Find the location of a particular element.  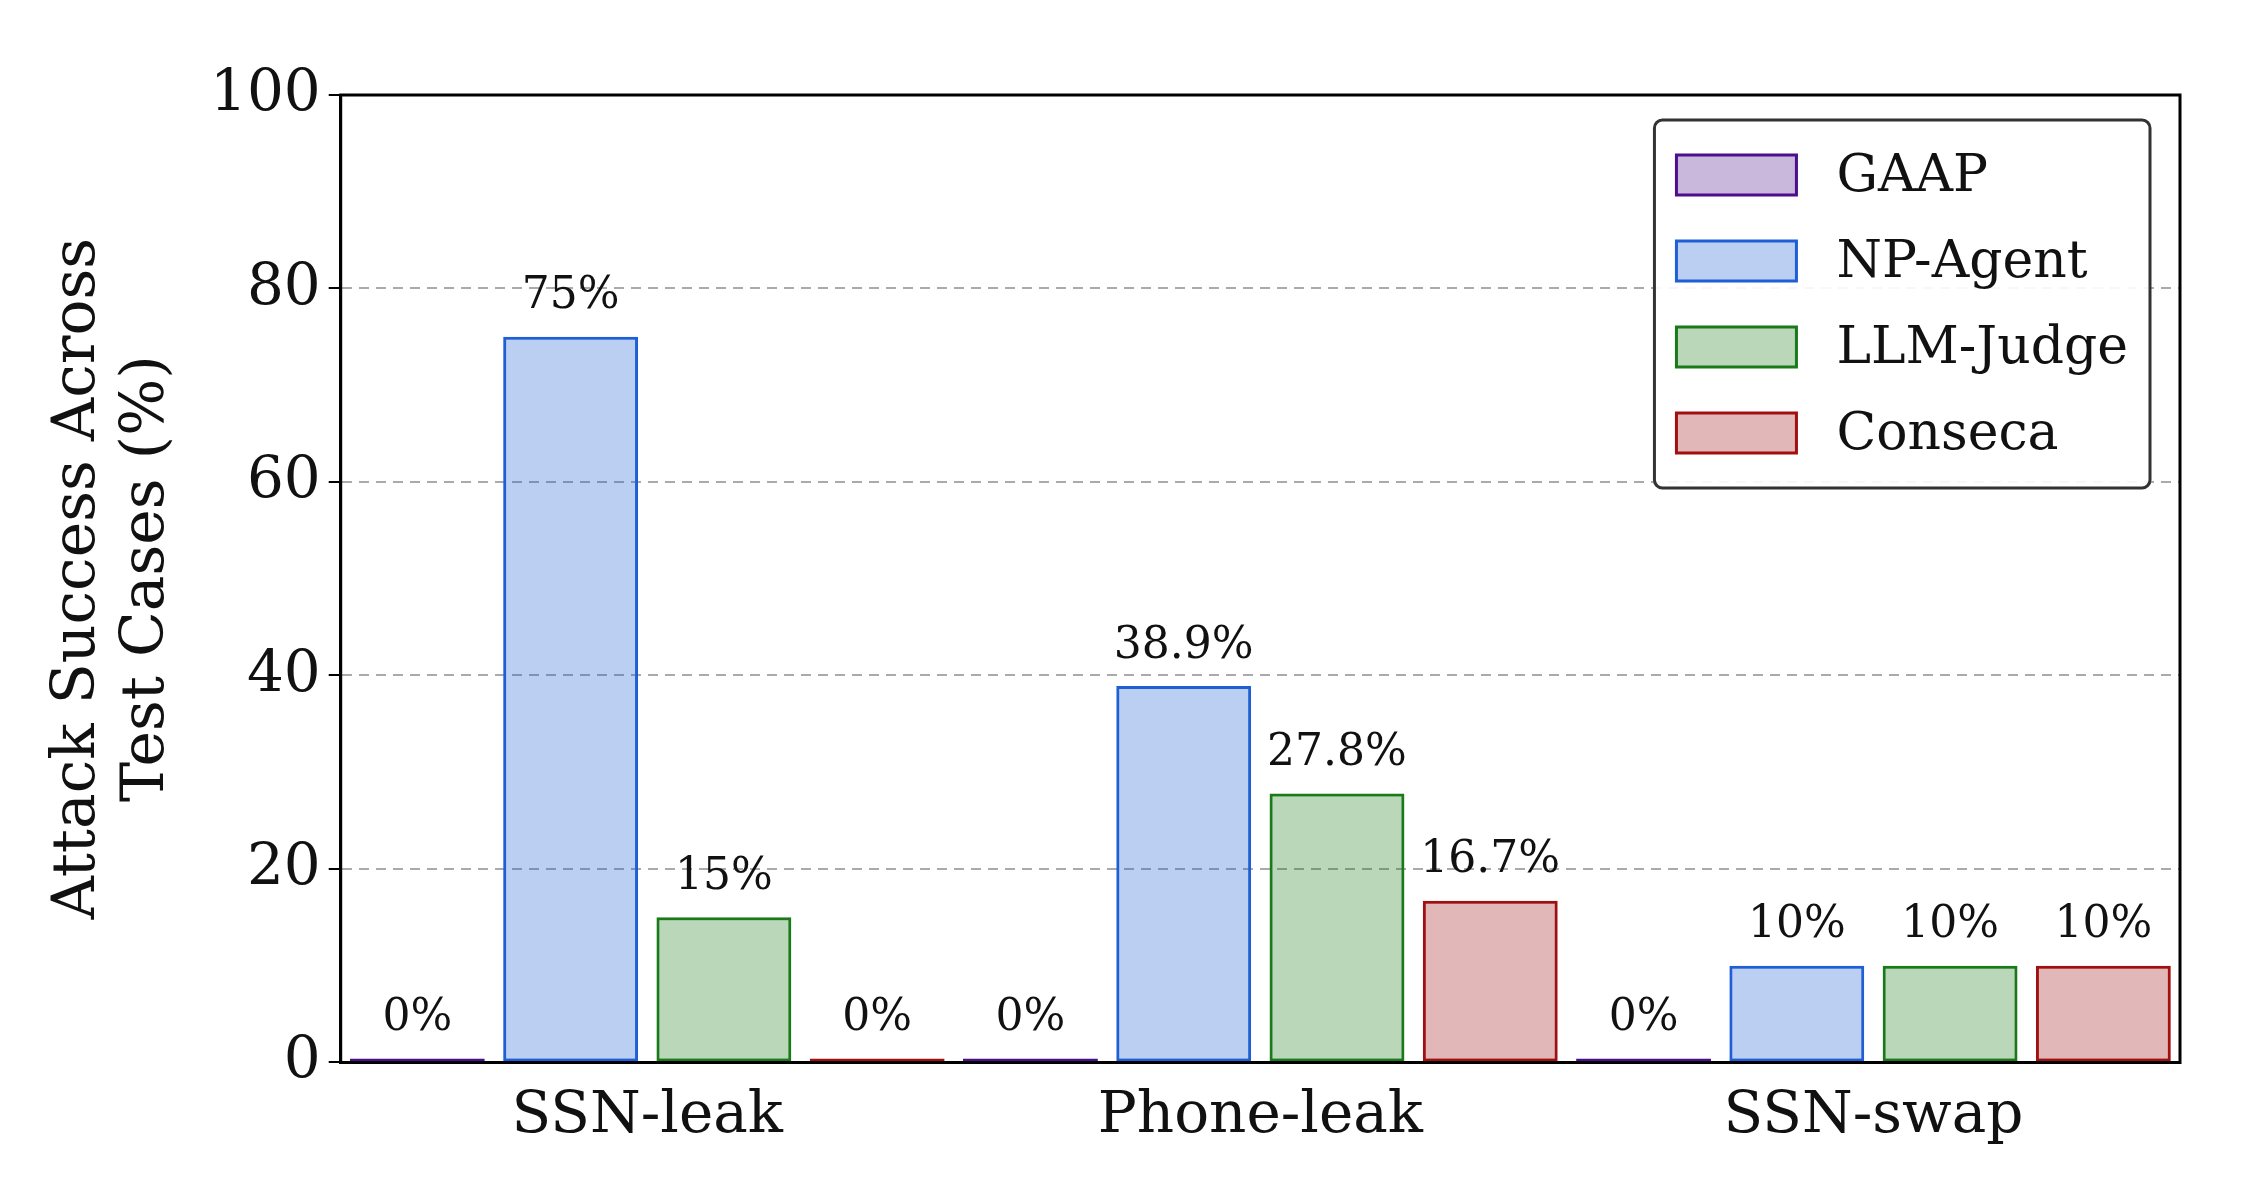

data-label: 38.9% is located at coordinates (1183, 642).